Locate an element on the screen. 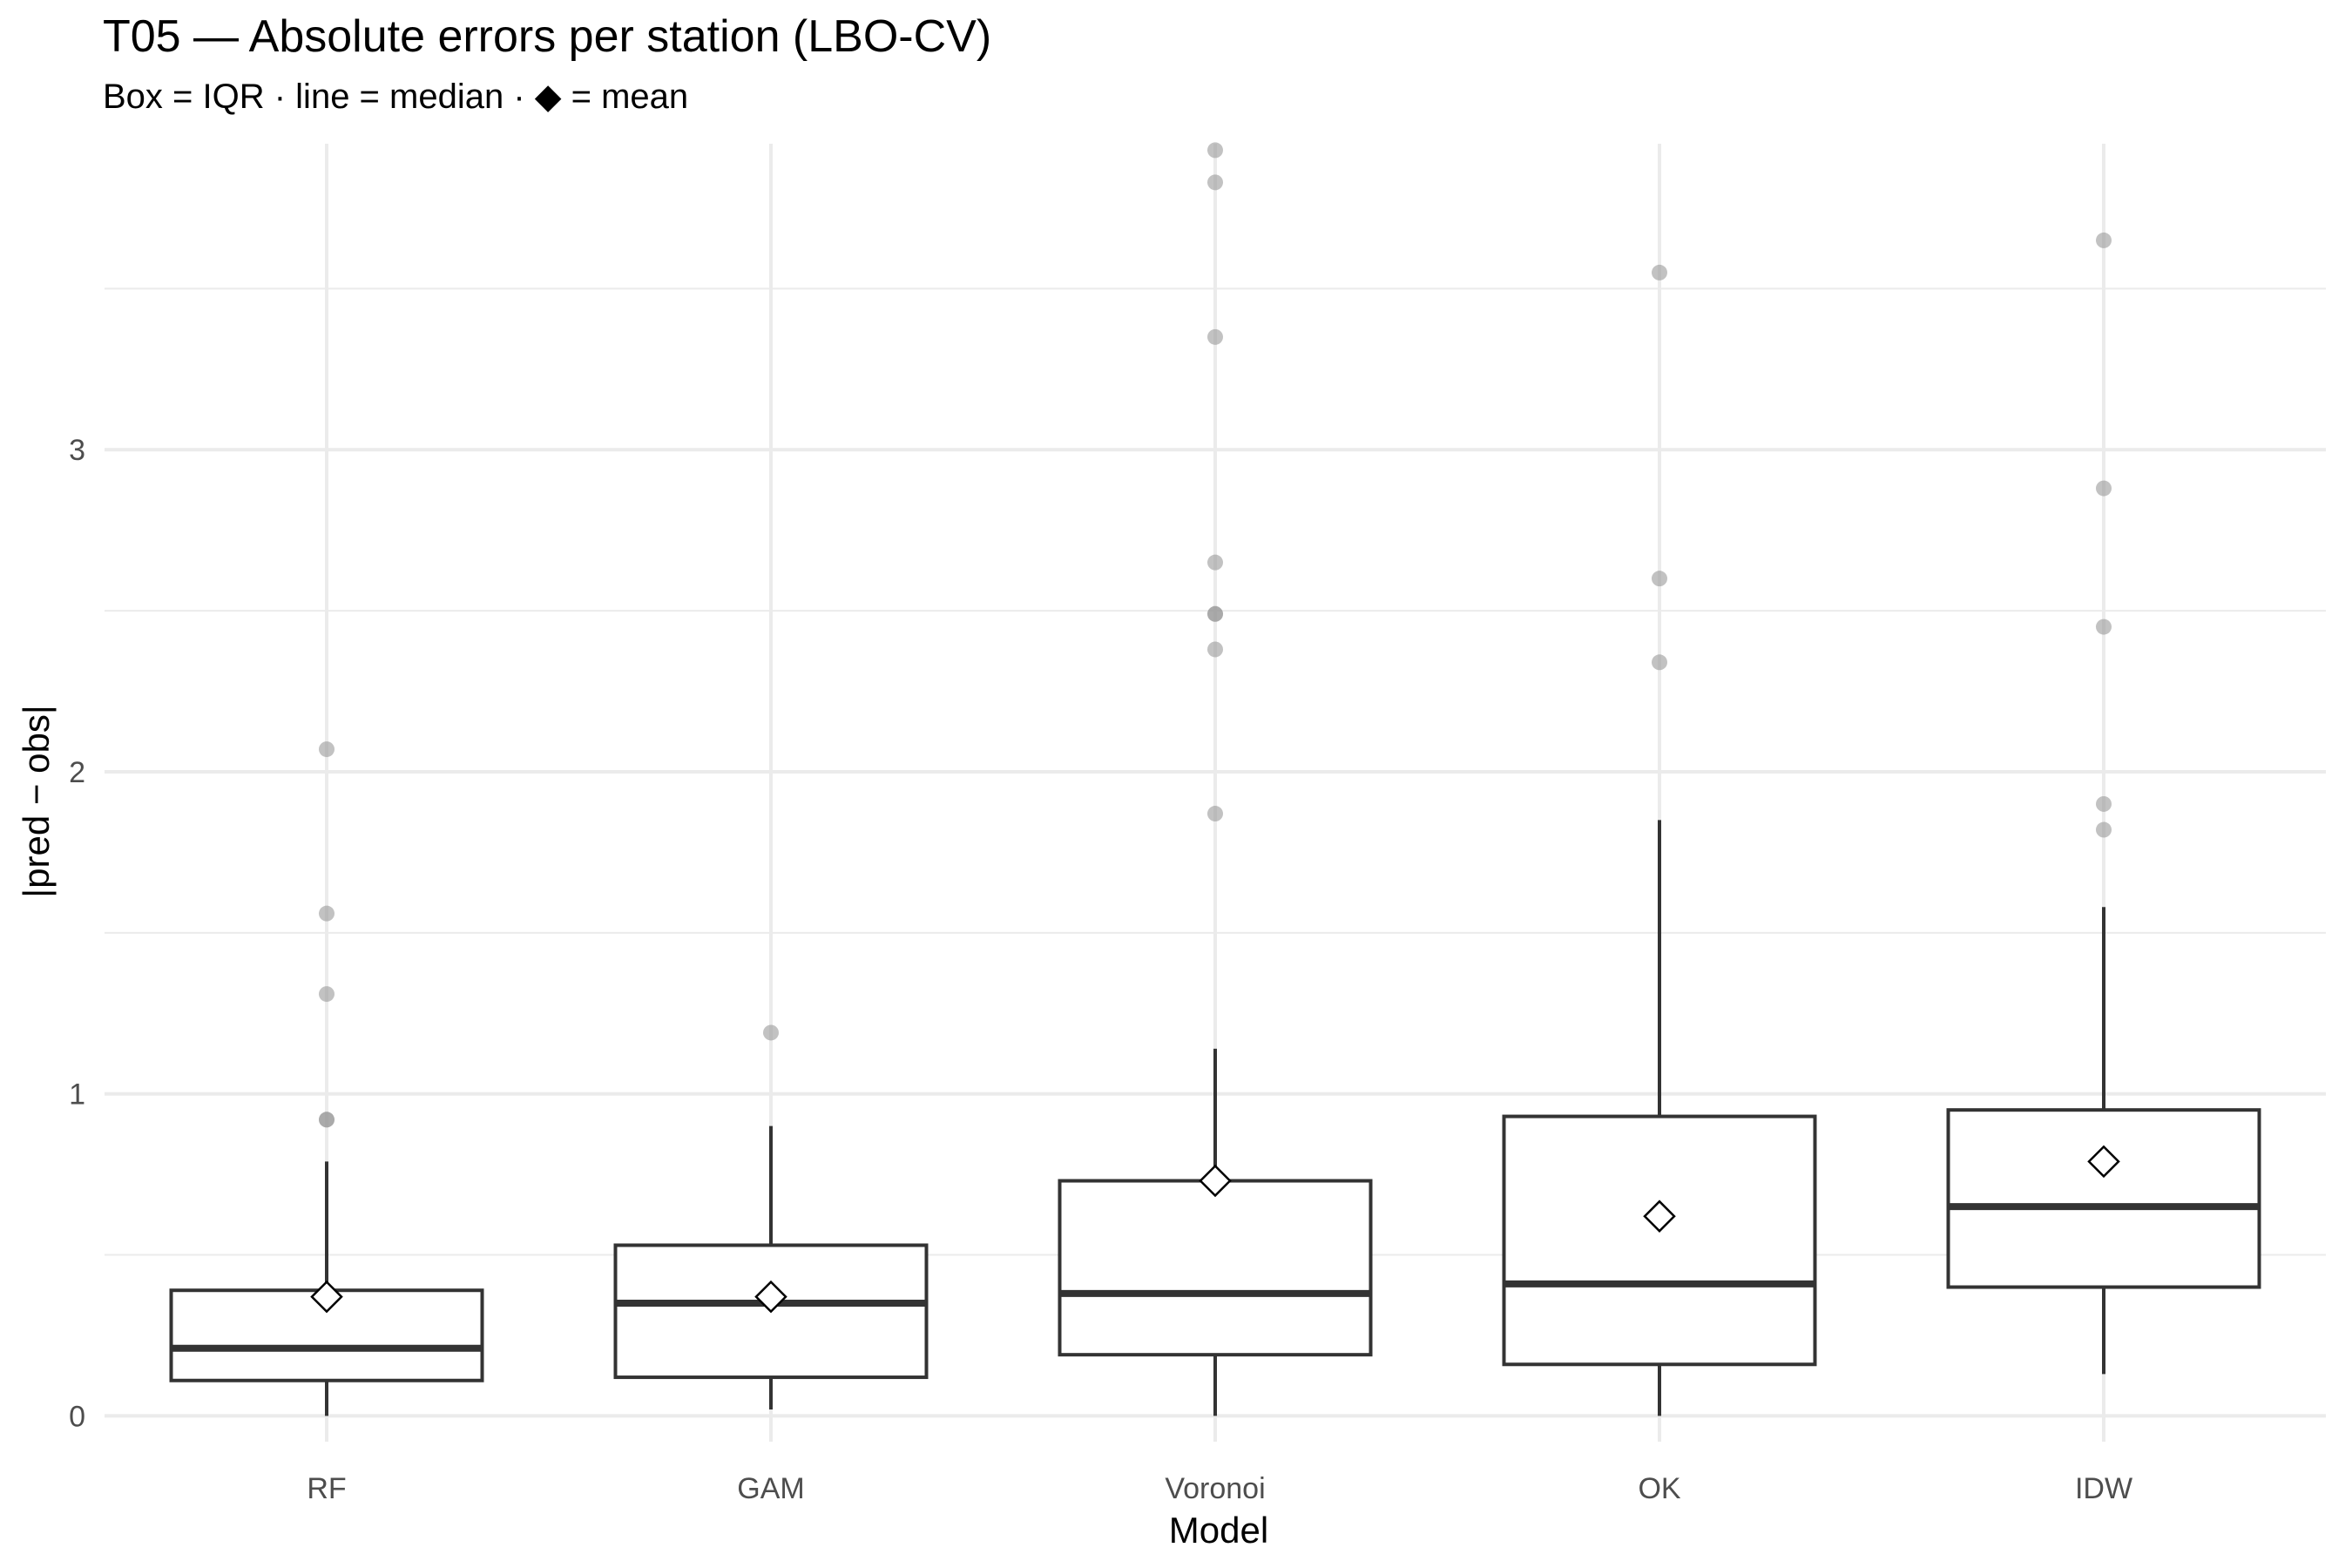 Image resolution: width=2352 pixels, height=1568 pixels. box-idw is located at coordinates (2103, 803).